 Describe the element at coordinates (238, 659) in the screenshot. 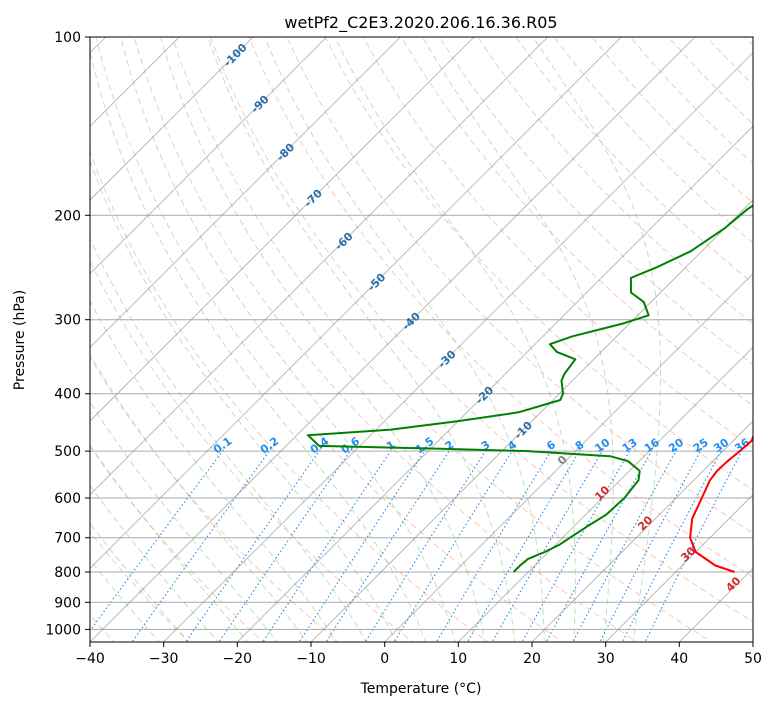

I see `x-tick-label: −20` at that location.